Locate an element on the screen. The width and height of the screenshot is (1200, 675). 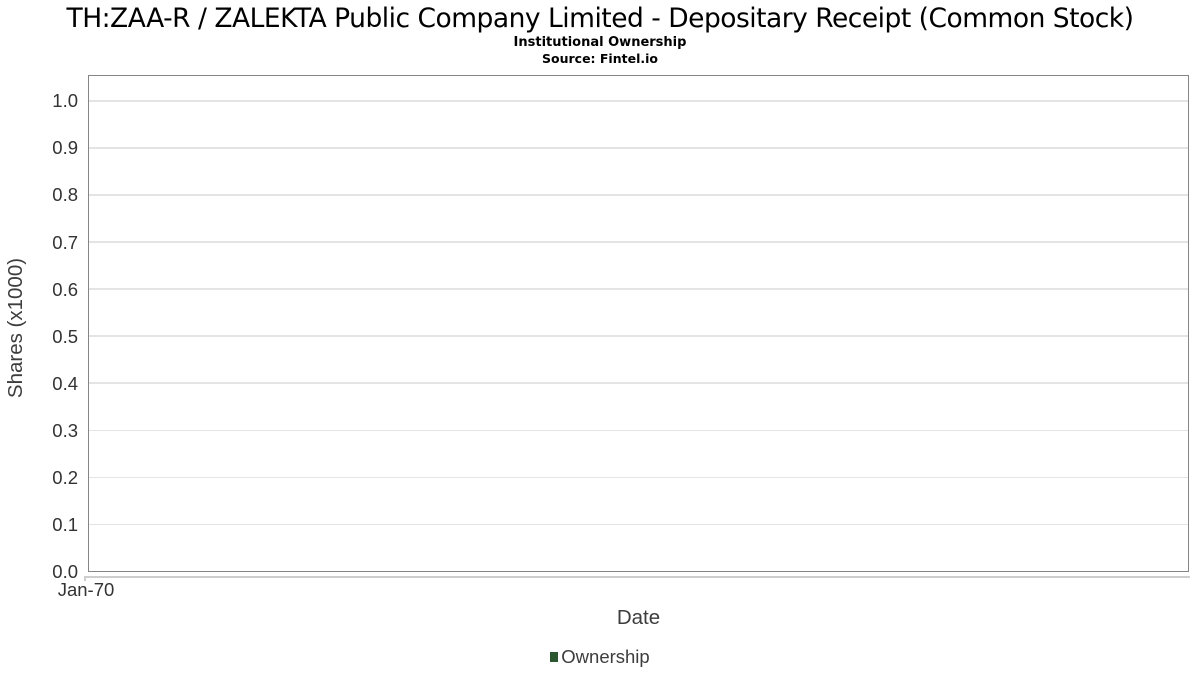
gridline-y-0.9 is located at coordinates (638, 148).